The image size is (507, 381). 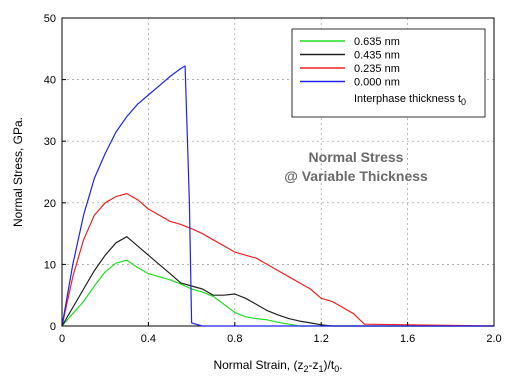 What do you see at coordinates (377, 56) in the screenshot?
I see `legend-label: 0.435 nm` at bounding box center [377, 56].